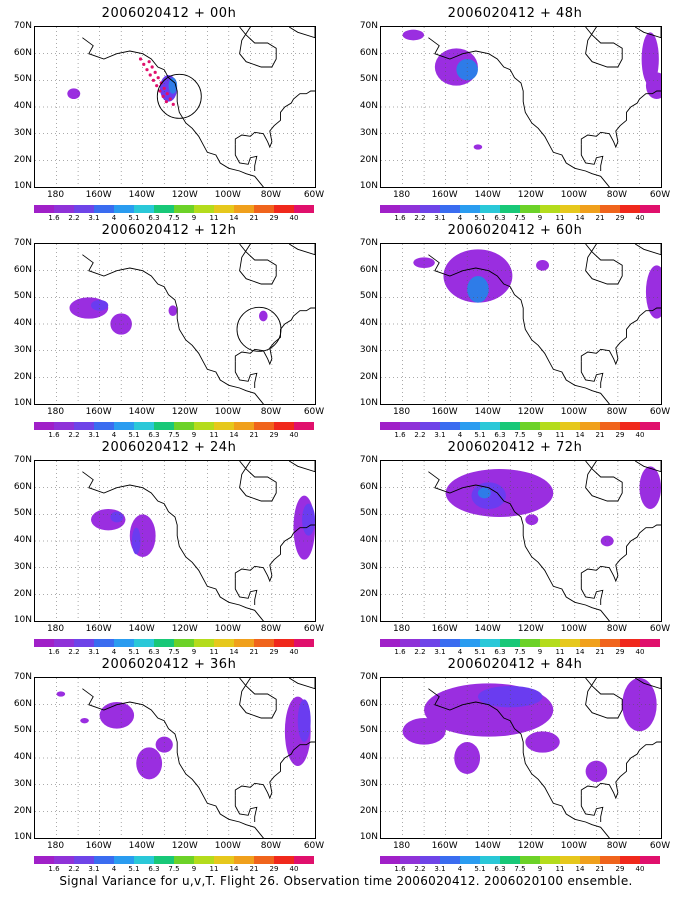 The height and width of the screenshot is (900, 692). I want to click on lat-tick-label: 60N, so click(22, 52).